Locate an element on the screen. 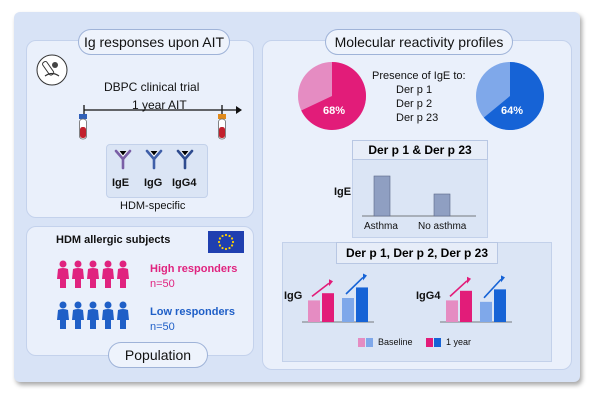  presence-item-der-p-2: Der p 2 is located at coordinates (414, 104).